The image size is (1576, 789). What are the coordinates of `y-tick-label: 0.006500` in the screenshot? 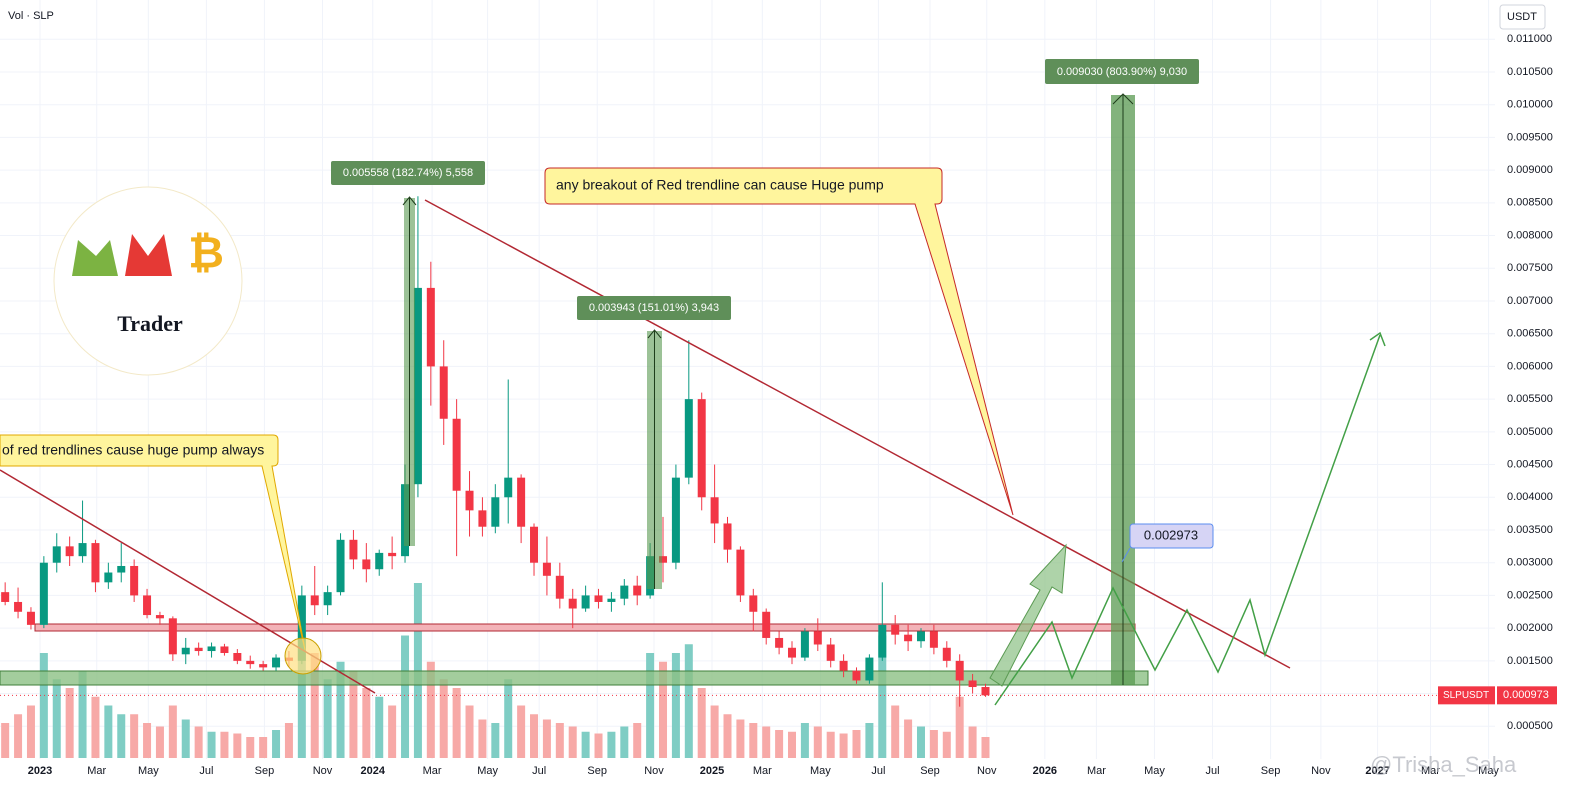 It's located at (1530, 334).